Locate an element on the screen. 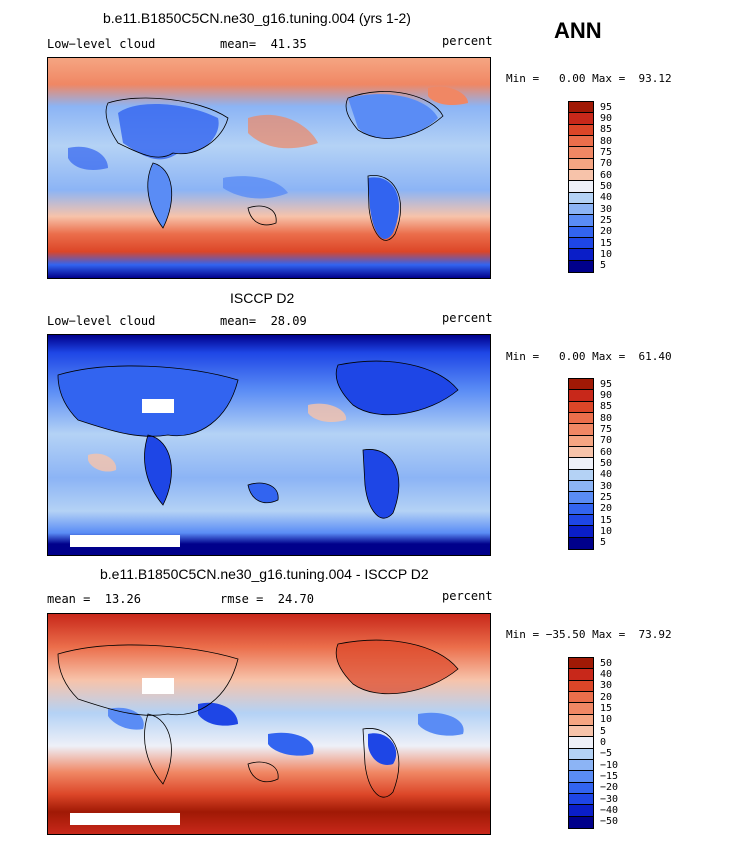 The image size is (733, 846). panel-2-variable: Low−level cloud is located at coordinates (101, 321).